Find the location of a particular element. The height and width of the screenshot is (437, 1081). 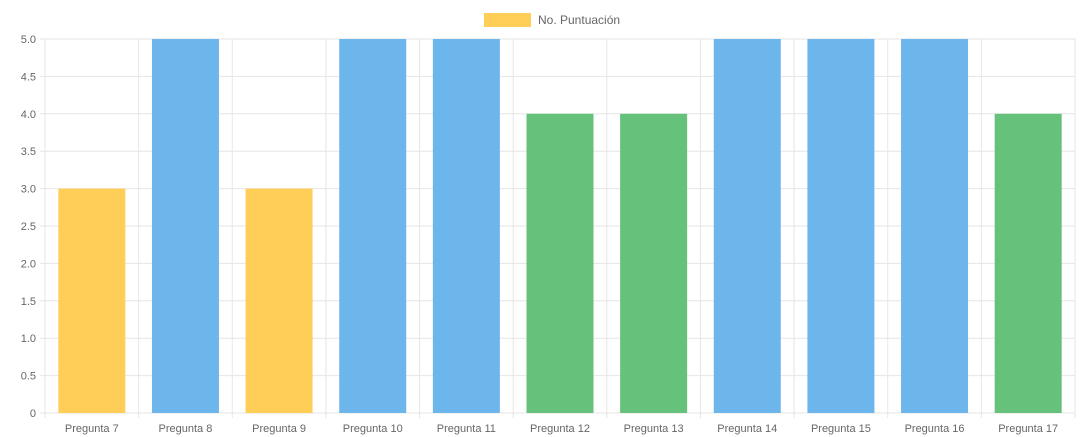

y-tick-label: 3.0 is located at coordinates (28, 190).